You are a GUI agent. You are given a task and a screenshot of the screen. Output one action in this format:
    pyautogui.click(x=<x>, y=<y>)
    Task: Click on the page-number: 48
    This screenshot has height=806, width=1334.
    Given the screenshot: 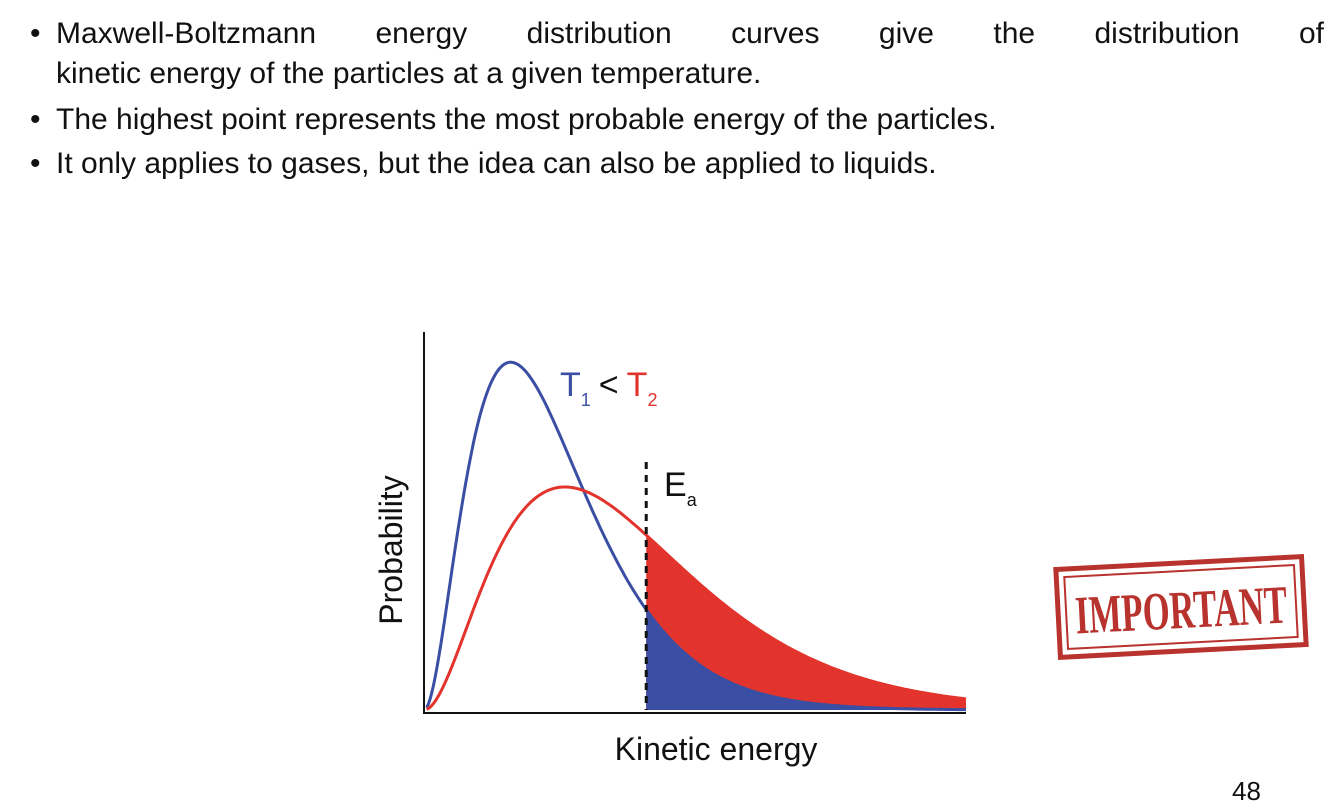 What is the action you would take?
    pyautogui.click(x=1246, y=791)
    